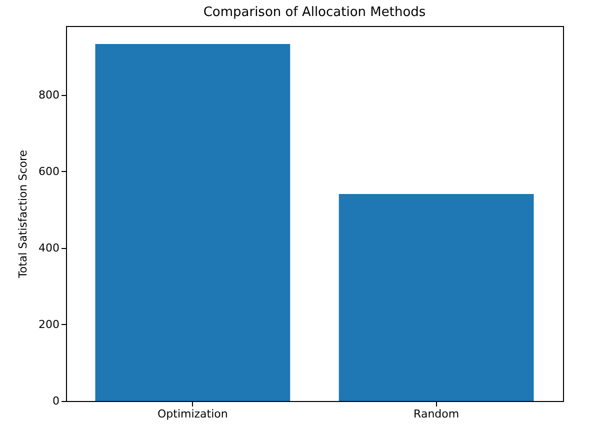 This screenshot has width=600, height=436. Describe the element at coordinates (49, 95) in the screenshot. I see `y-tick-label: 800` at that location.